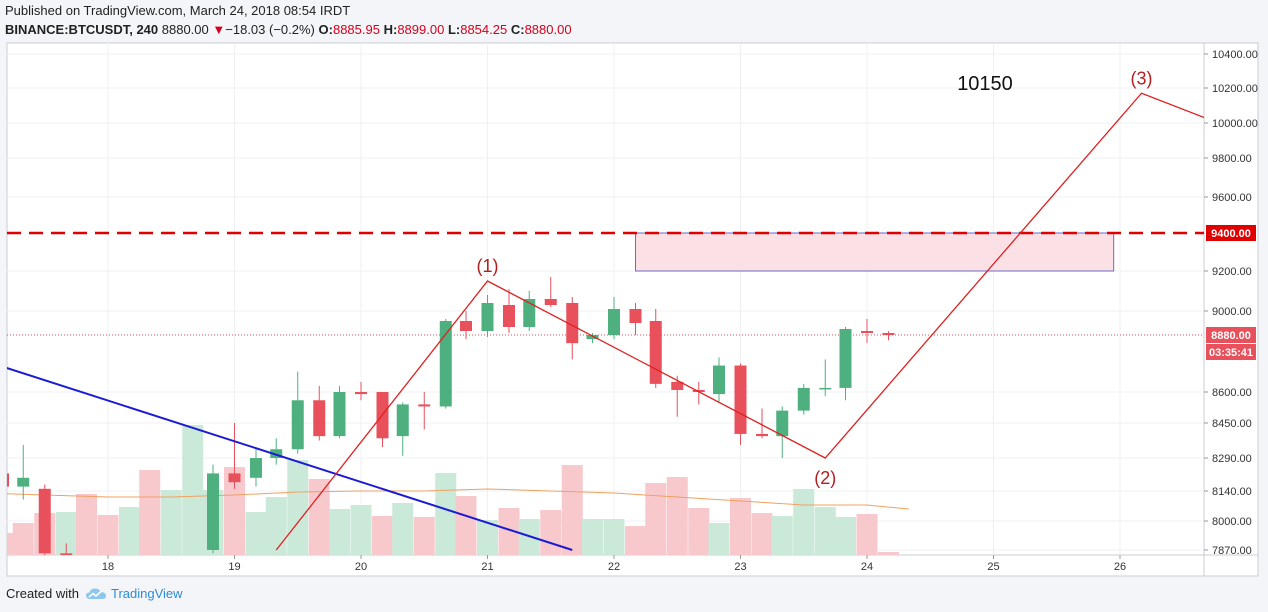 Image resolution: width=1268 pixels, height=612 pixels. Describe the element at coordinates (1235, 89) in the screenshot. I see `y-tick-label: 10200.00` at that location.